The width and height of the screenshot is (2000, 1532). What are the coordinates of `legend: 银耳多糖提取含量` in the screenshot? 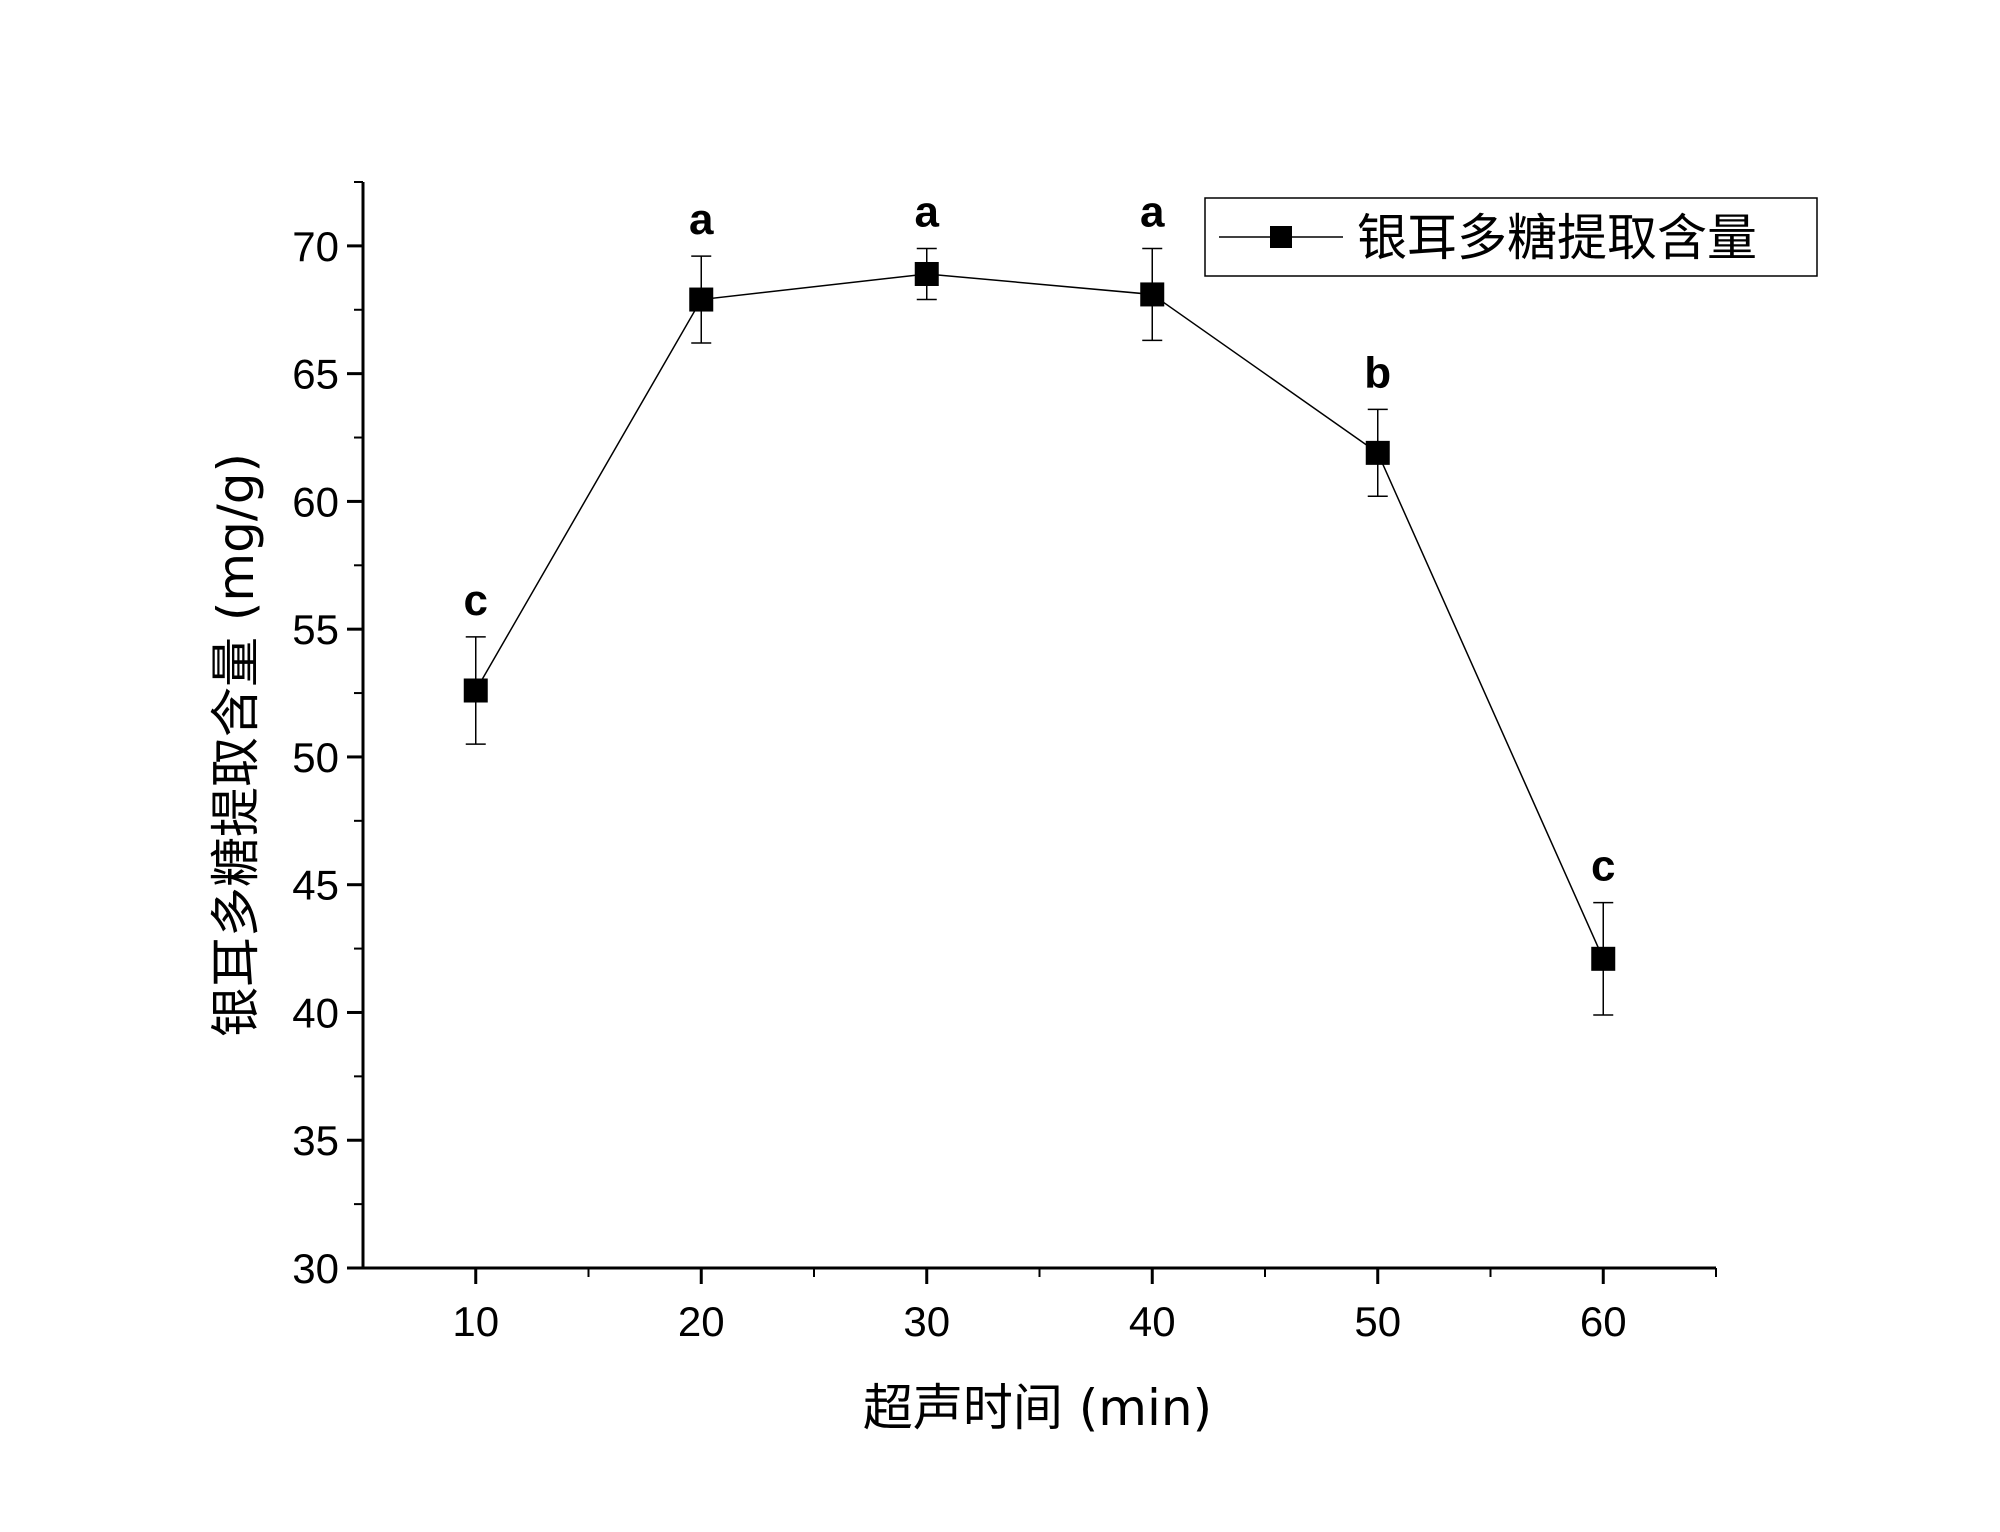 It's located at (1511, 237).